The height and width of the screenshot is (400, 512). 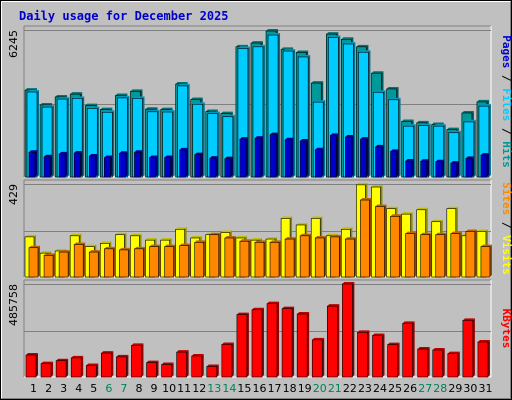 What do you see at coordinates (302, 345) in the screenshot?
I see `bar-kbytes-day-19-face` at bounding box center [302, 345].